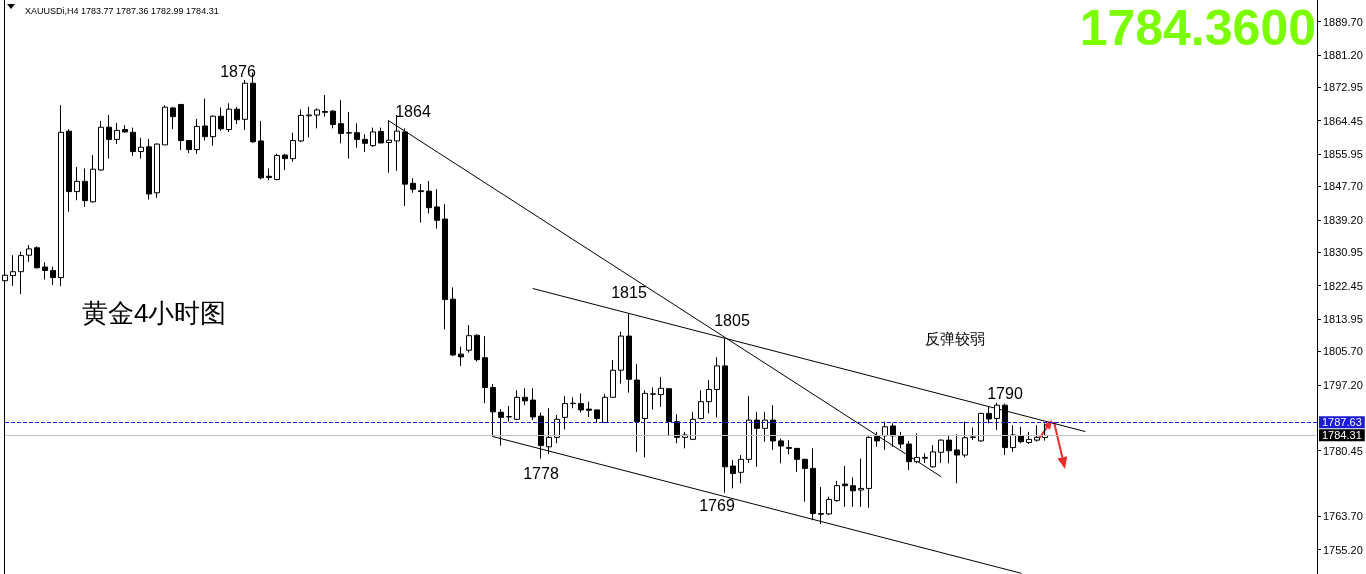  I want to click on y-tick-label: 1805.70, so click(1343, 351).